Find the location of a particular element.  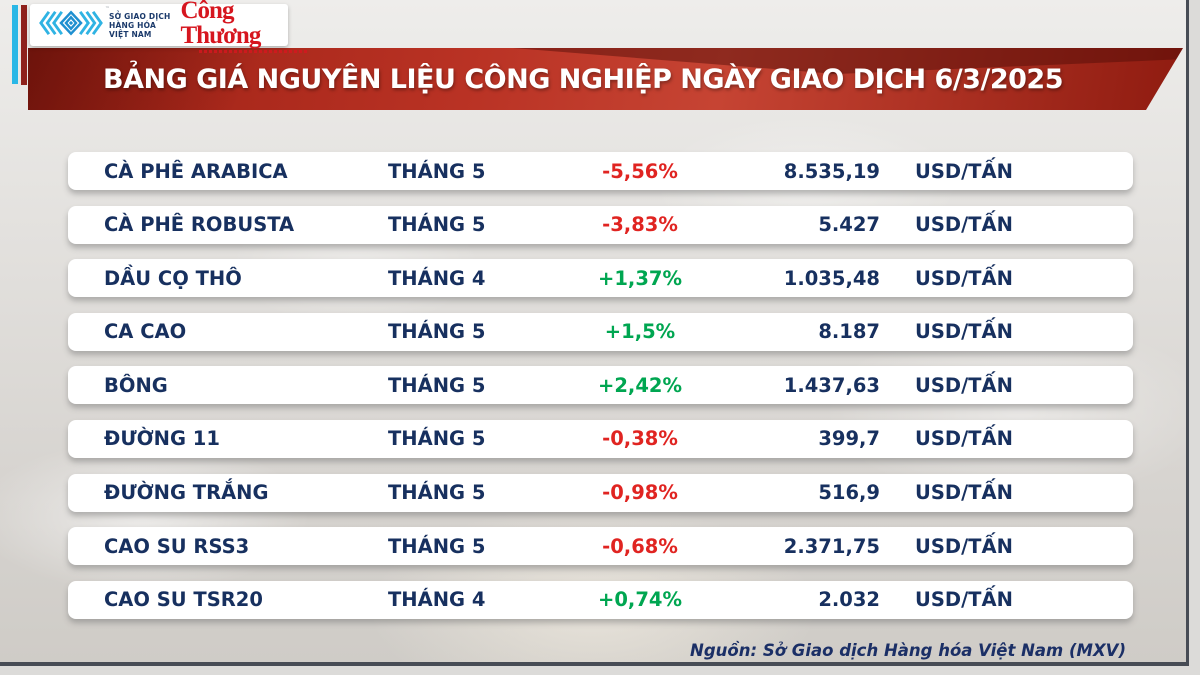

commodity-name: ĐƯỜNG TRẮNG is located at coordinates (186, 493).